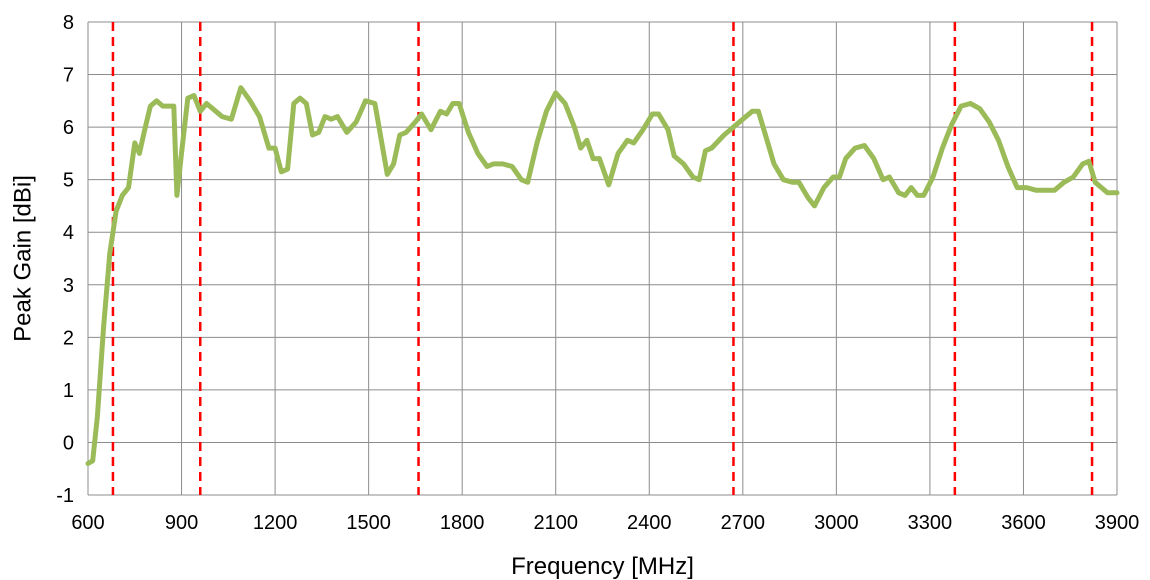 The height and width of the screenshot is (580, 1150). Describe the element at coordinates (1117, 523) in the screenshot. I see `x-tick-label: 3900` at that location.